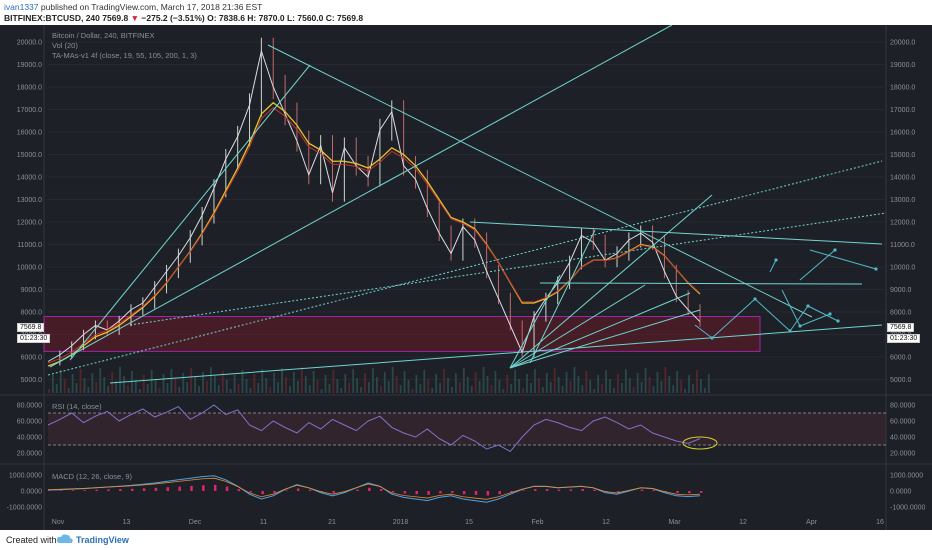 This screenshot has height=550, width=932. What do you see at coordinates (173, 18) in the screenshot?
I see `price-change: −275.2 (−3.51%)` at bounding box center [173, 18].